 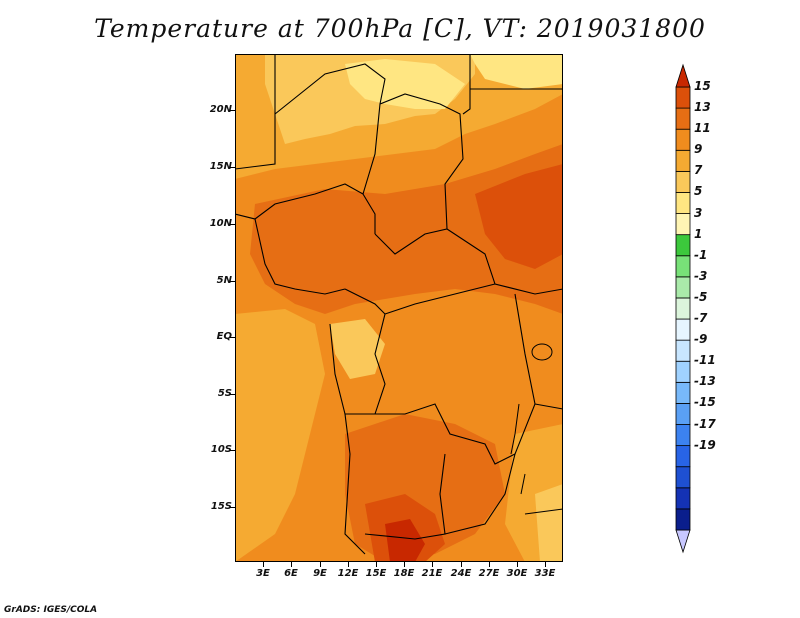 What do you see at coordinates (263, 573) in the screenshot?
I see `lon-label-3e: 3E` at bounding box center [263, 573].